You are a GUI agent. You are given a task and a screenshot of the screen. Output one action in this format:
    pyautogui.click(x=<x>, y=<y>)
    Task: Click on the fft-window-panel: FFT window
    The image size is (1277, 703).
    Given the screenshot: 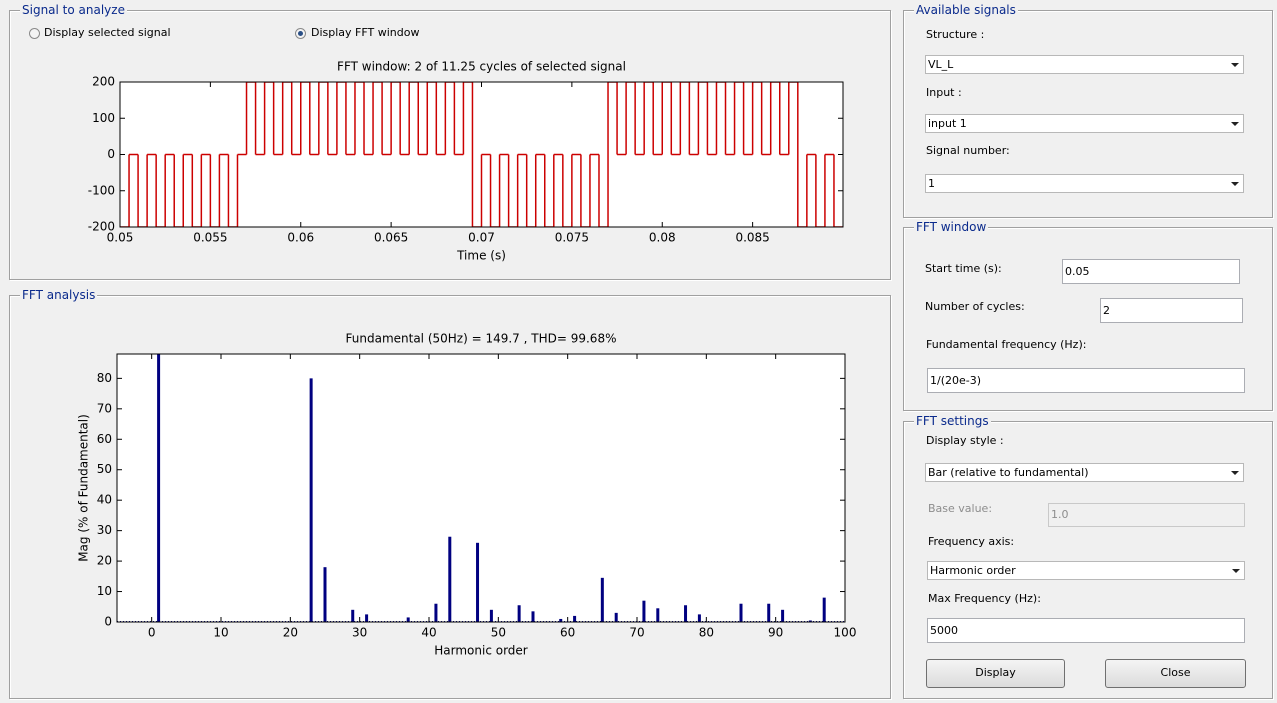 What is the action you would take?
    pyautogui.click(x=1088, y=315)
    